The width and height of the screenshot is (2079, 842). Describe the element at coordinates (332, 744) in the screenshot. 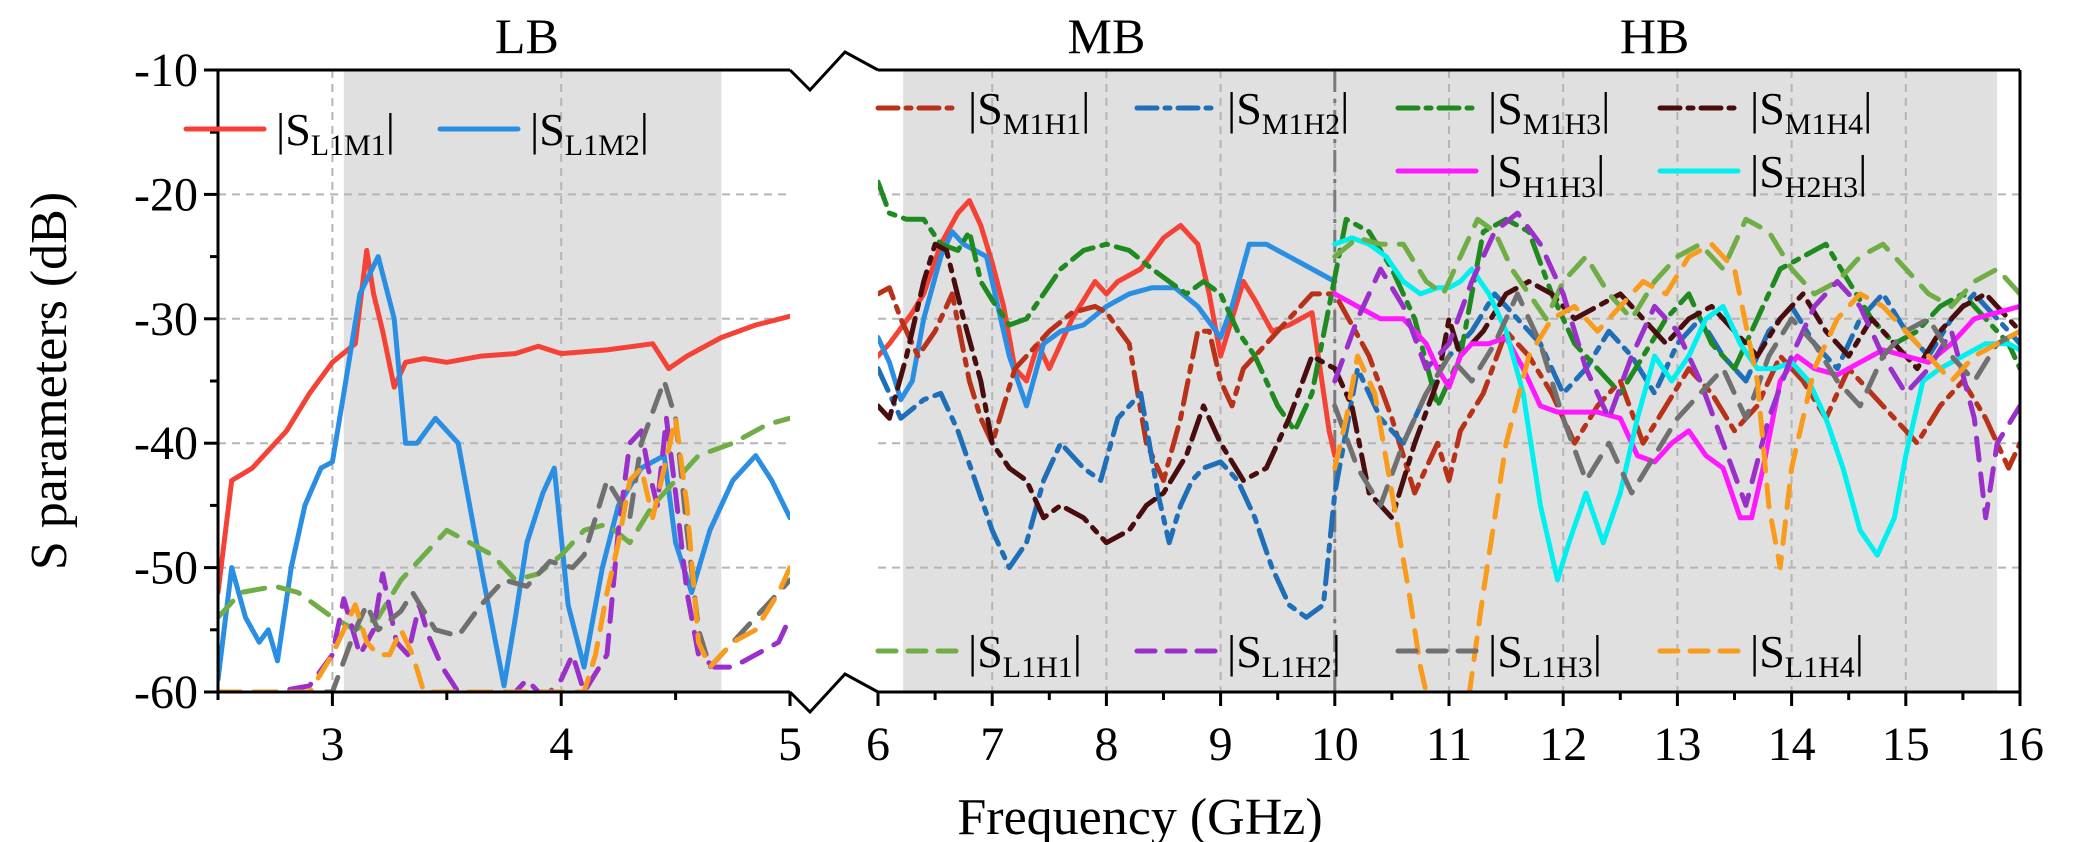

I see `x-tick-label: 3` at that location.